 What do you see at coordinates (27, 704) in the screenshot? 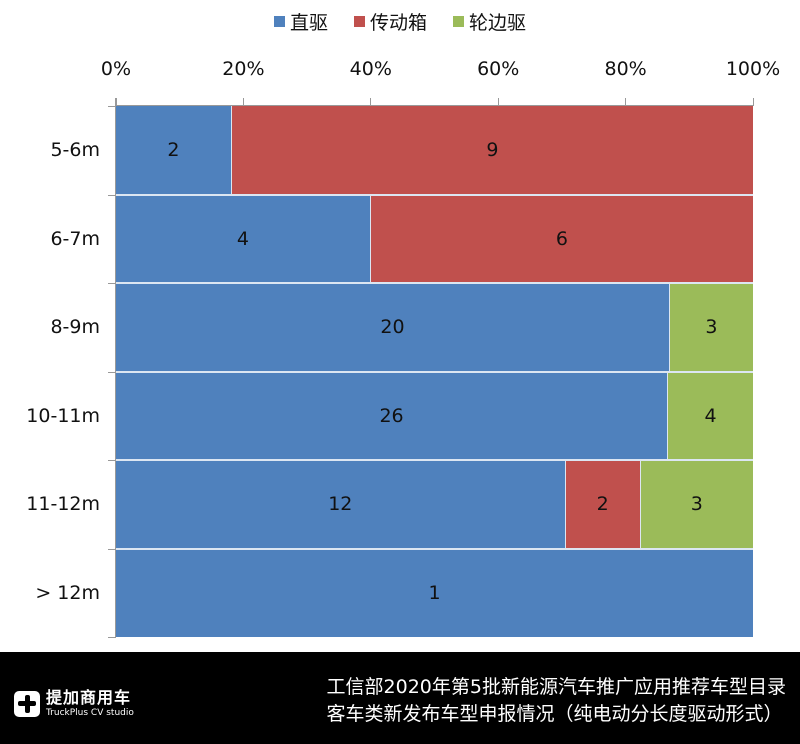
I see `truckplus-logo-icon` at bounding box center [27, 704].